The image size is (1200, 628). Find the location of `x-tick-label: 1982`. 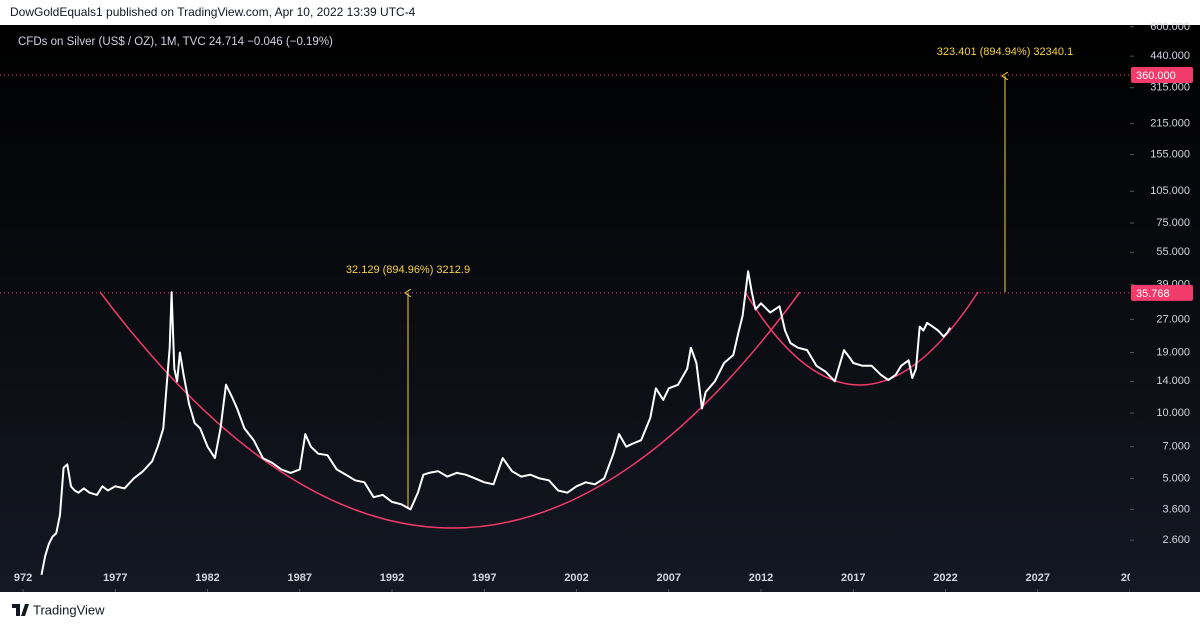

x-tick-label: 1982 is located at coordinates (207, 578).